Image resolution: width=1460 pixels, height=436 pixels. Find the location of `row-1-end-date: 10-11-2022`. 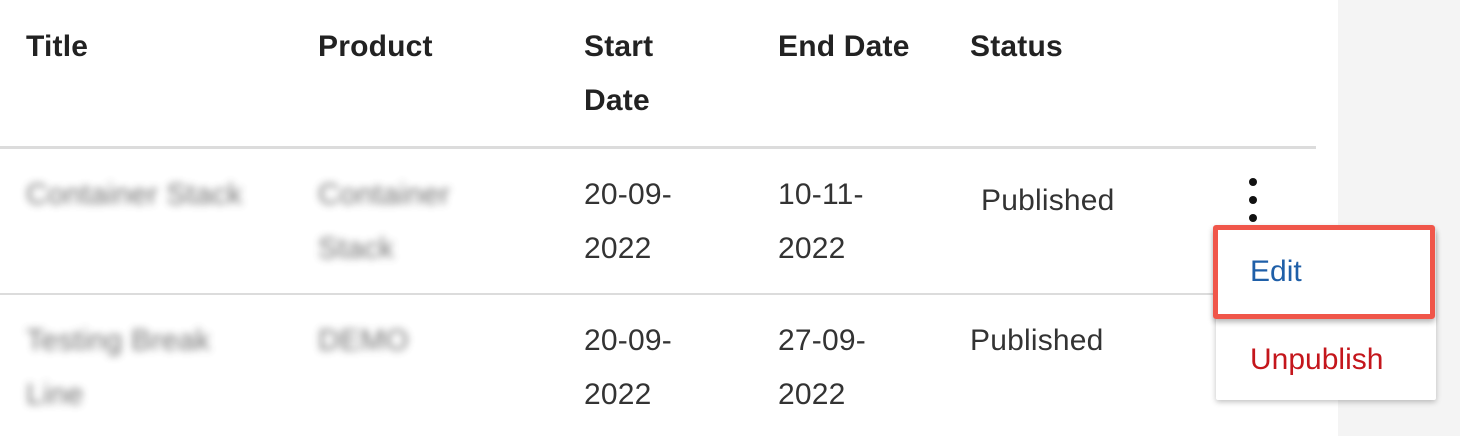

row-1-end-date: 10-11-2022 is located at coordinates (821, 221).